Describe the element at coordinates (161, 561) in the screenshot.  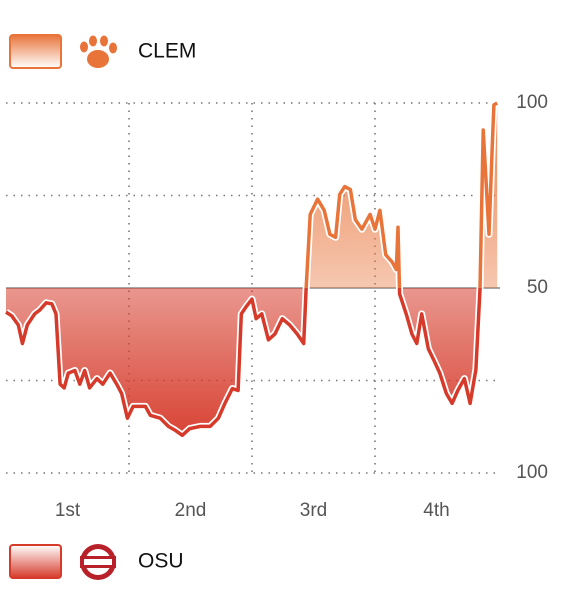
I see `team-name: OSU` at that location.